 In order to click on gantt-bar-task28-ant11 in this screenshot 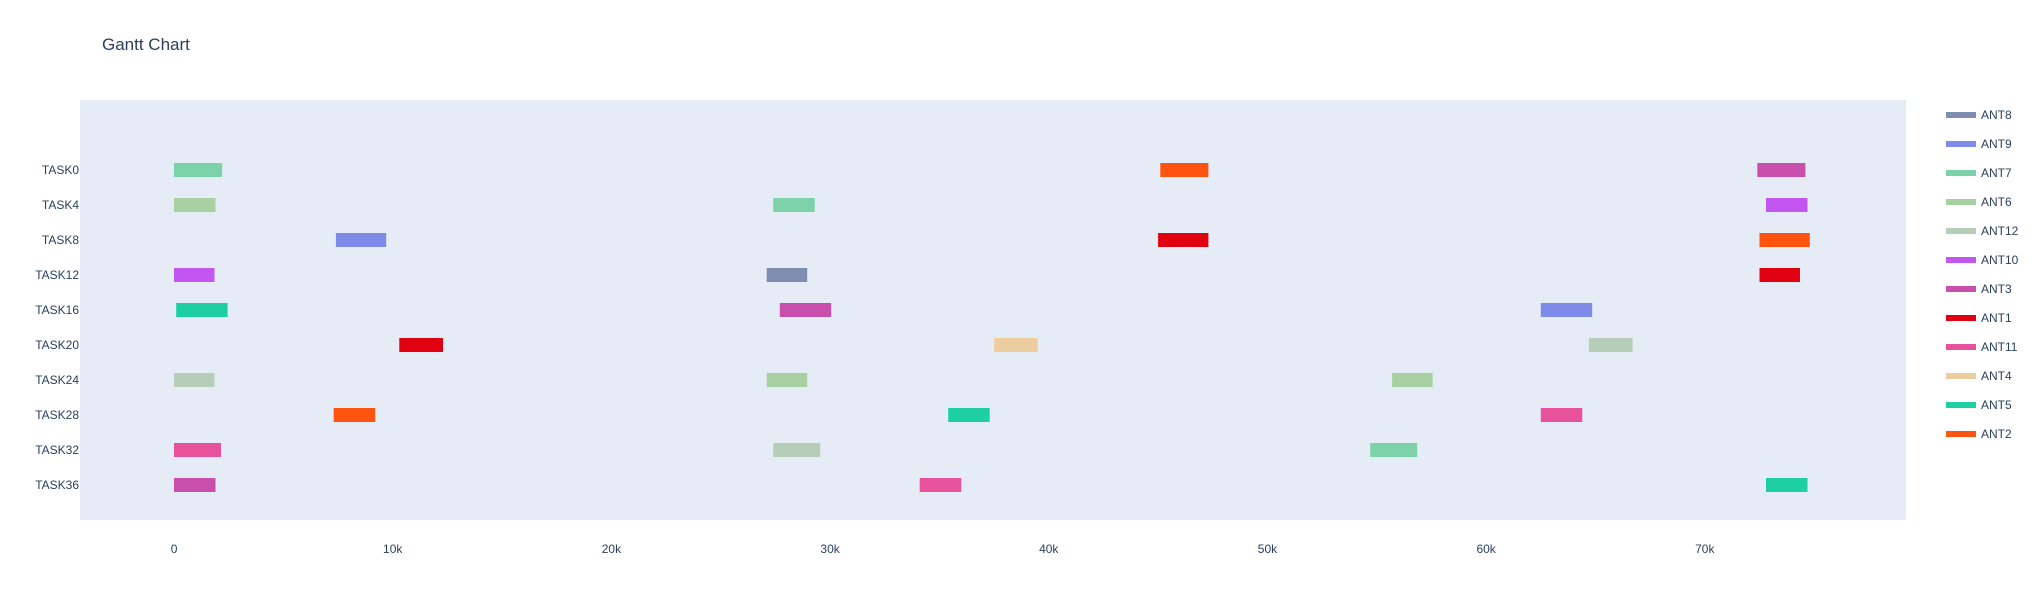, I will do `click(1561, 415)`.